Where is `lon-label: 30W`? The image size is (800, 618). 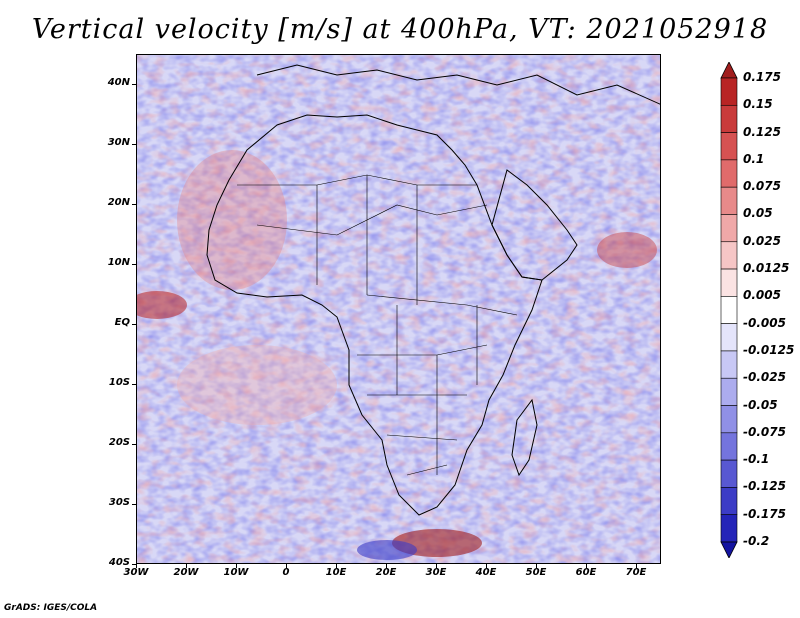 lon-label: 30W is located at coordinates (136, 572).